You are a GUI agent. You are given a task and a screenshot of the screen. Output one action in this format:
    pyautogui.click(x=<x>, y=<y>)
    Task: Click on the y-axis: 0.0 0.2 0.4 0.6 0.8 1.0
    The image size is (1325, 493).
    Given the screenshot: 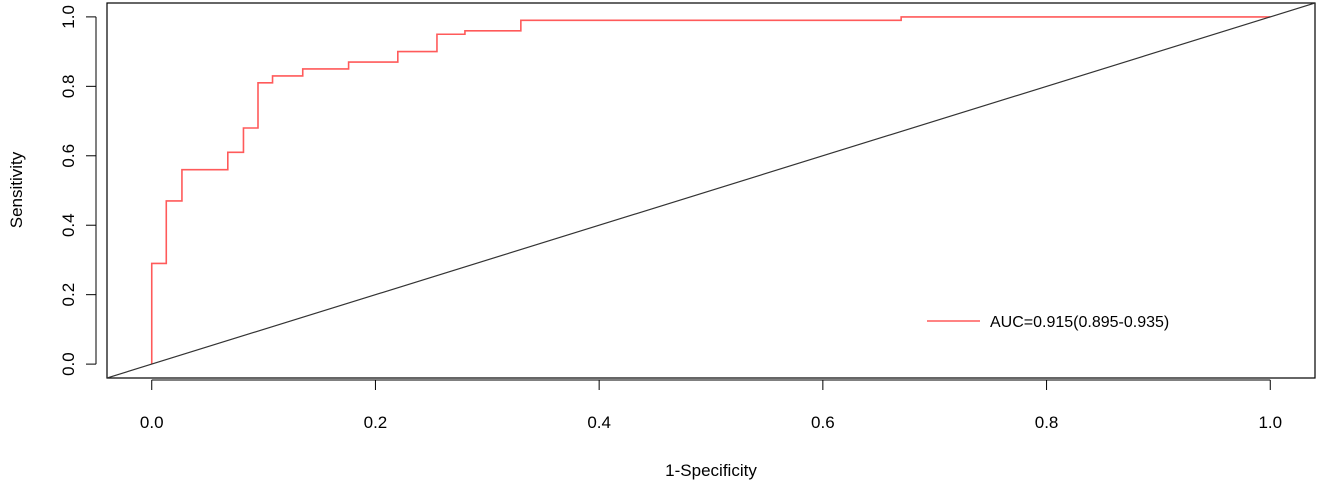 What is the action you would take?
    pyautogui.click(x=78, y=190)
    